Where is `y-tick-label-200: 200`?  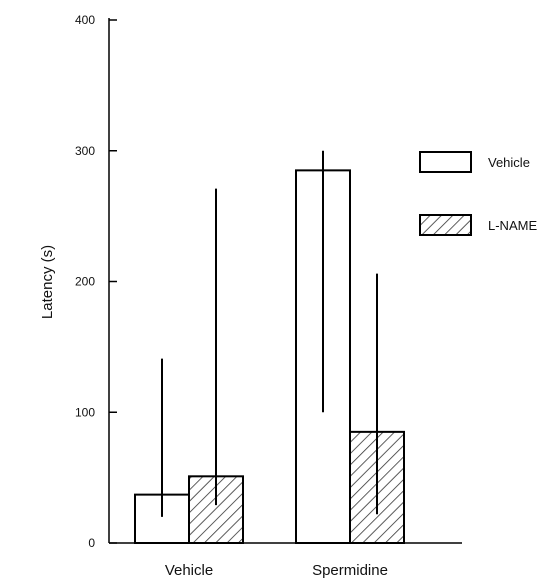 y-tick-label-200: 200 is located at coordinates (85, 282).